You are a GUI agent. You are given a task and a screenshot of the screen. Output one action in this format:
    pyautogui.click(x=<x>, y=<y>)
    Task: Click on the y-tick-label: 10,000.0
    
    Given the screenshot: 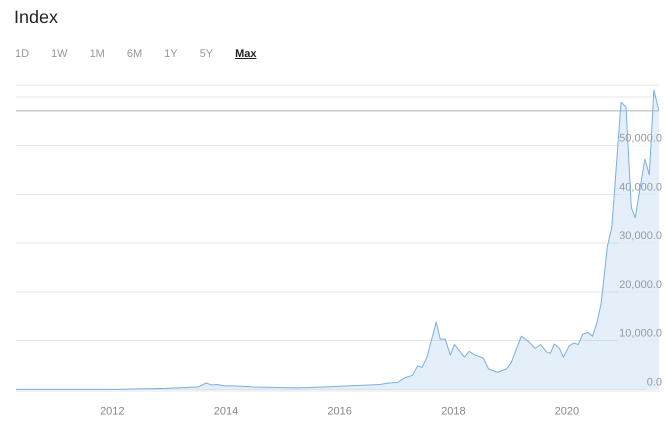 What is the action you would take?
    pyautogui.click(x=640, y=334)
    